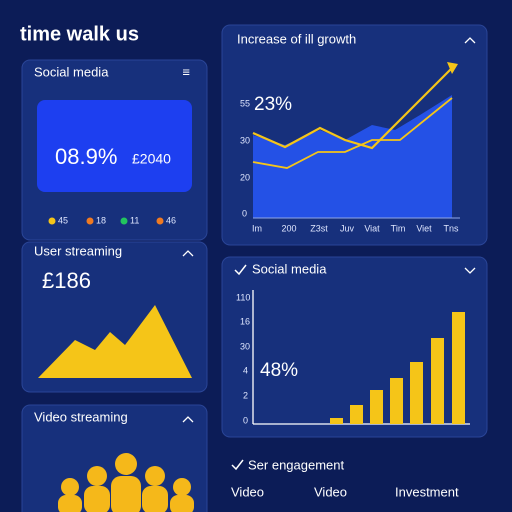  Describe the element at coordinates (296, 464) in the screenshot. I see `section-title: Ser engagement` at that location.